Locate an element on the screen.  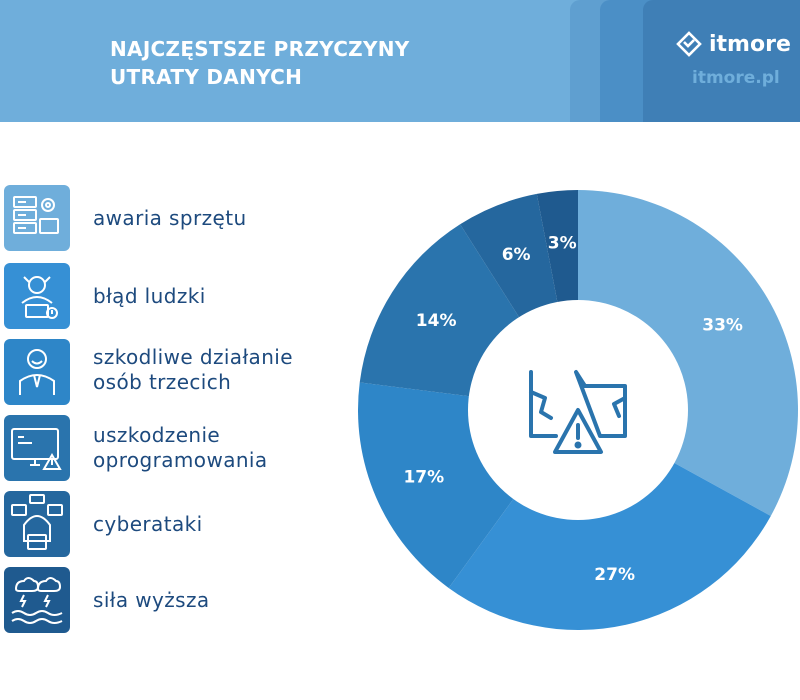
itmore-logo: itmore is located at coordinates (733, 44).